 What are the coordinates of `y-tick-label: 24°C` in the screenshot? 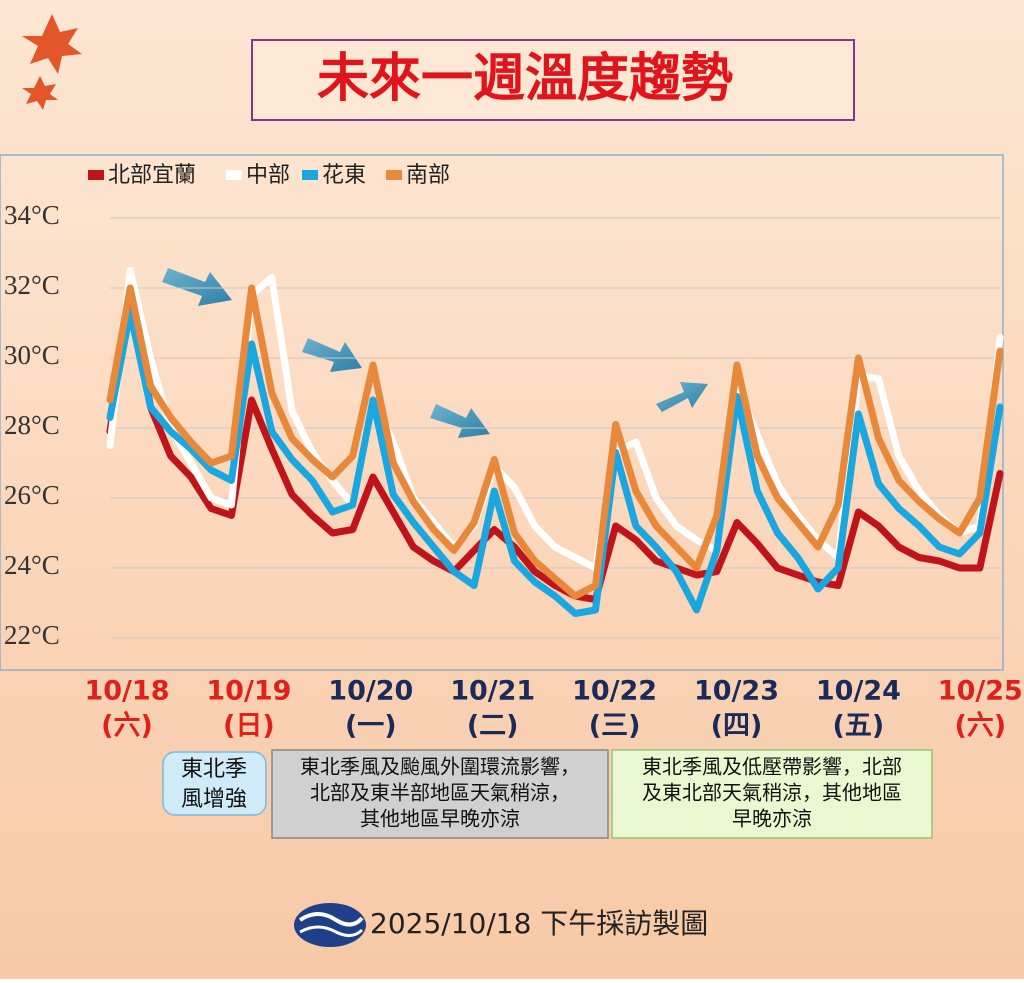 It's located at (32, 565).